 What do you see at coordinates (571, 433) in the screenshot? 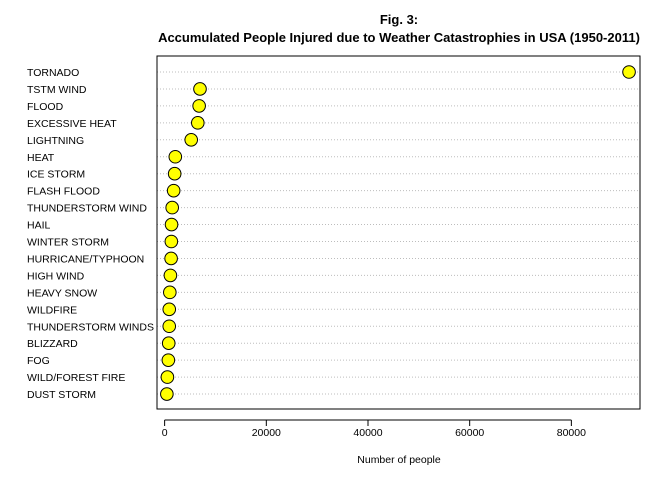
I see `x-tick-label: 80000` at bounding box center [571, 433].